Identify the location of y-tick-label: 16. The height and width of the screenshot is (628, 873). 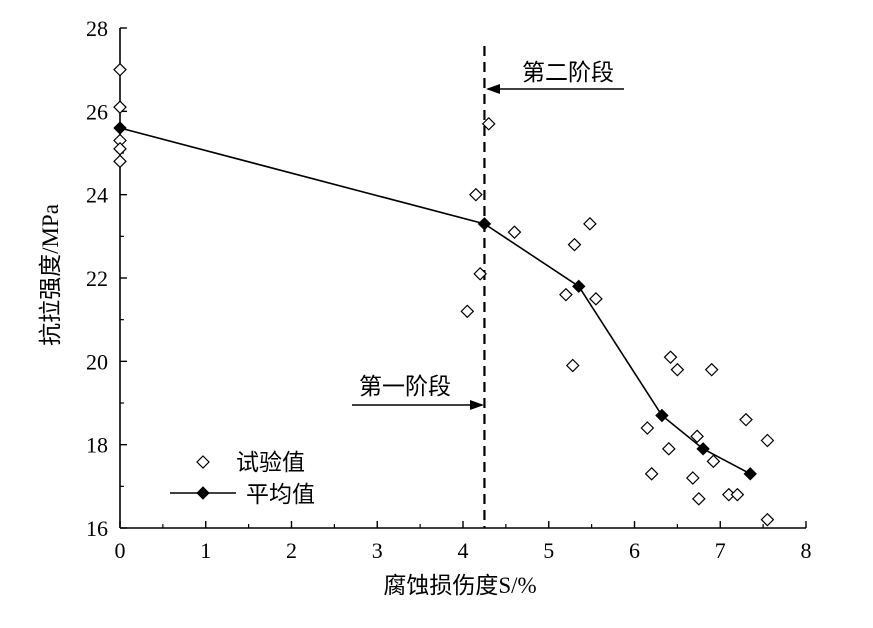
(97, 528).